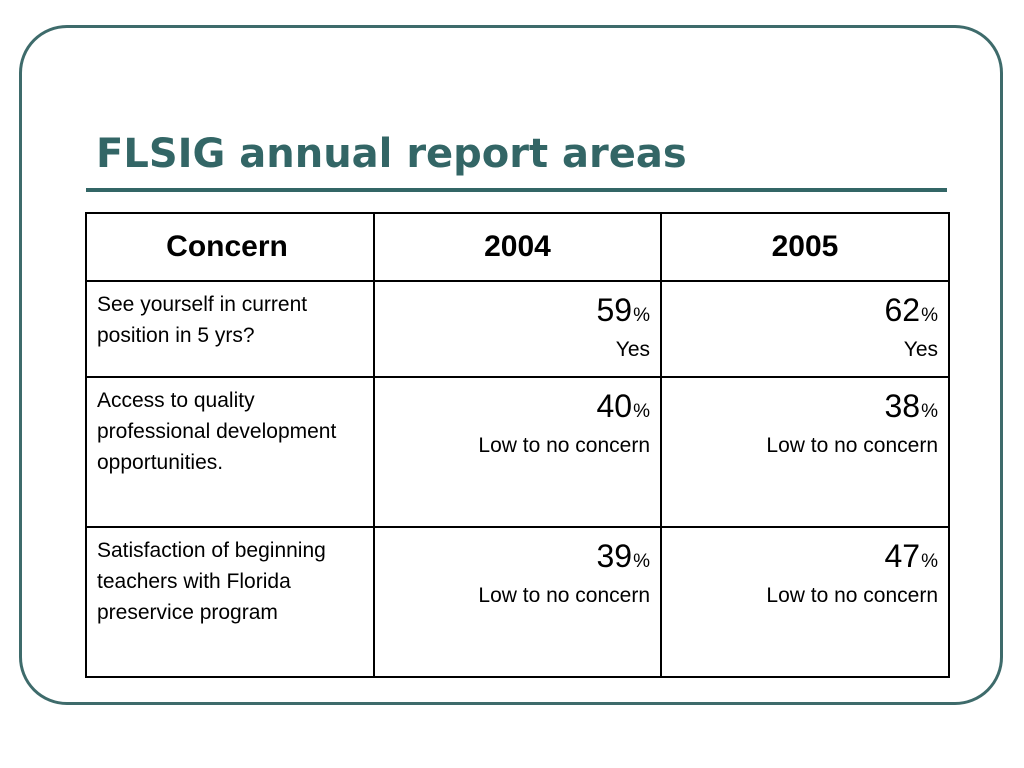 The width and height of the screenshot is (1024, 768). I want to click on percent-value: 59%, so click(518, 313).